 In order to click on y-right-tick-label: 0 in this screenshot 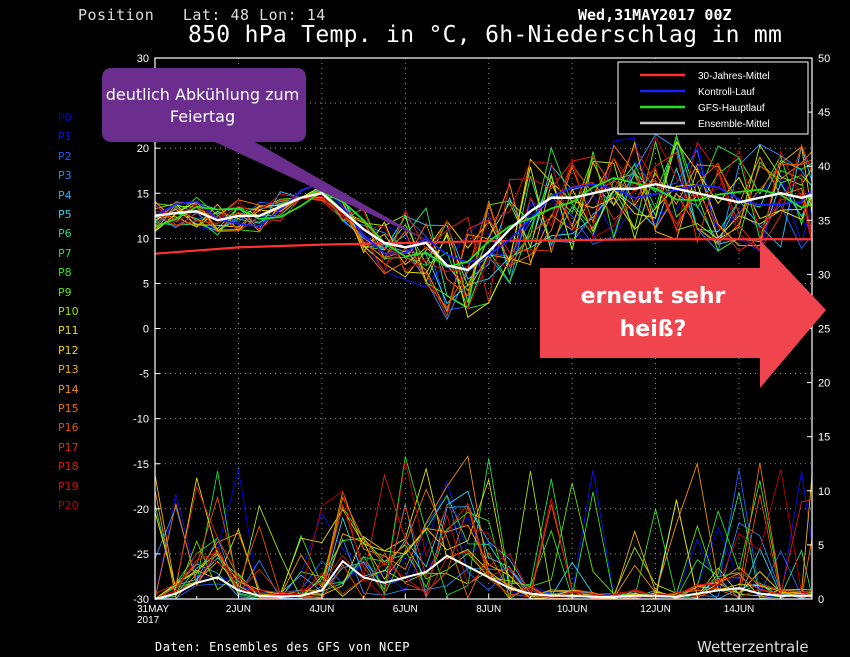, I will do `click(821, 600)`.